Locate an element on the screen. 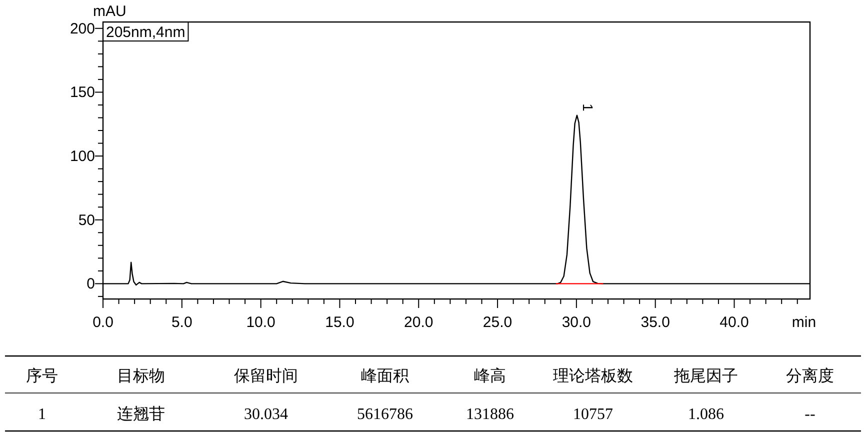  category-label: 拖尾因子 is located at coordinates (705, 376).